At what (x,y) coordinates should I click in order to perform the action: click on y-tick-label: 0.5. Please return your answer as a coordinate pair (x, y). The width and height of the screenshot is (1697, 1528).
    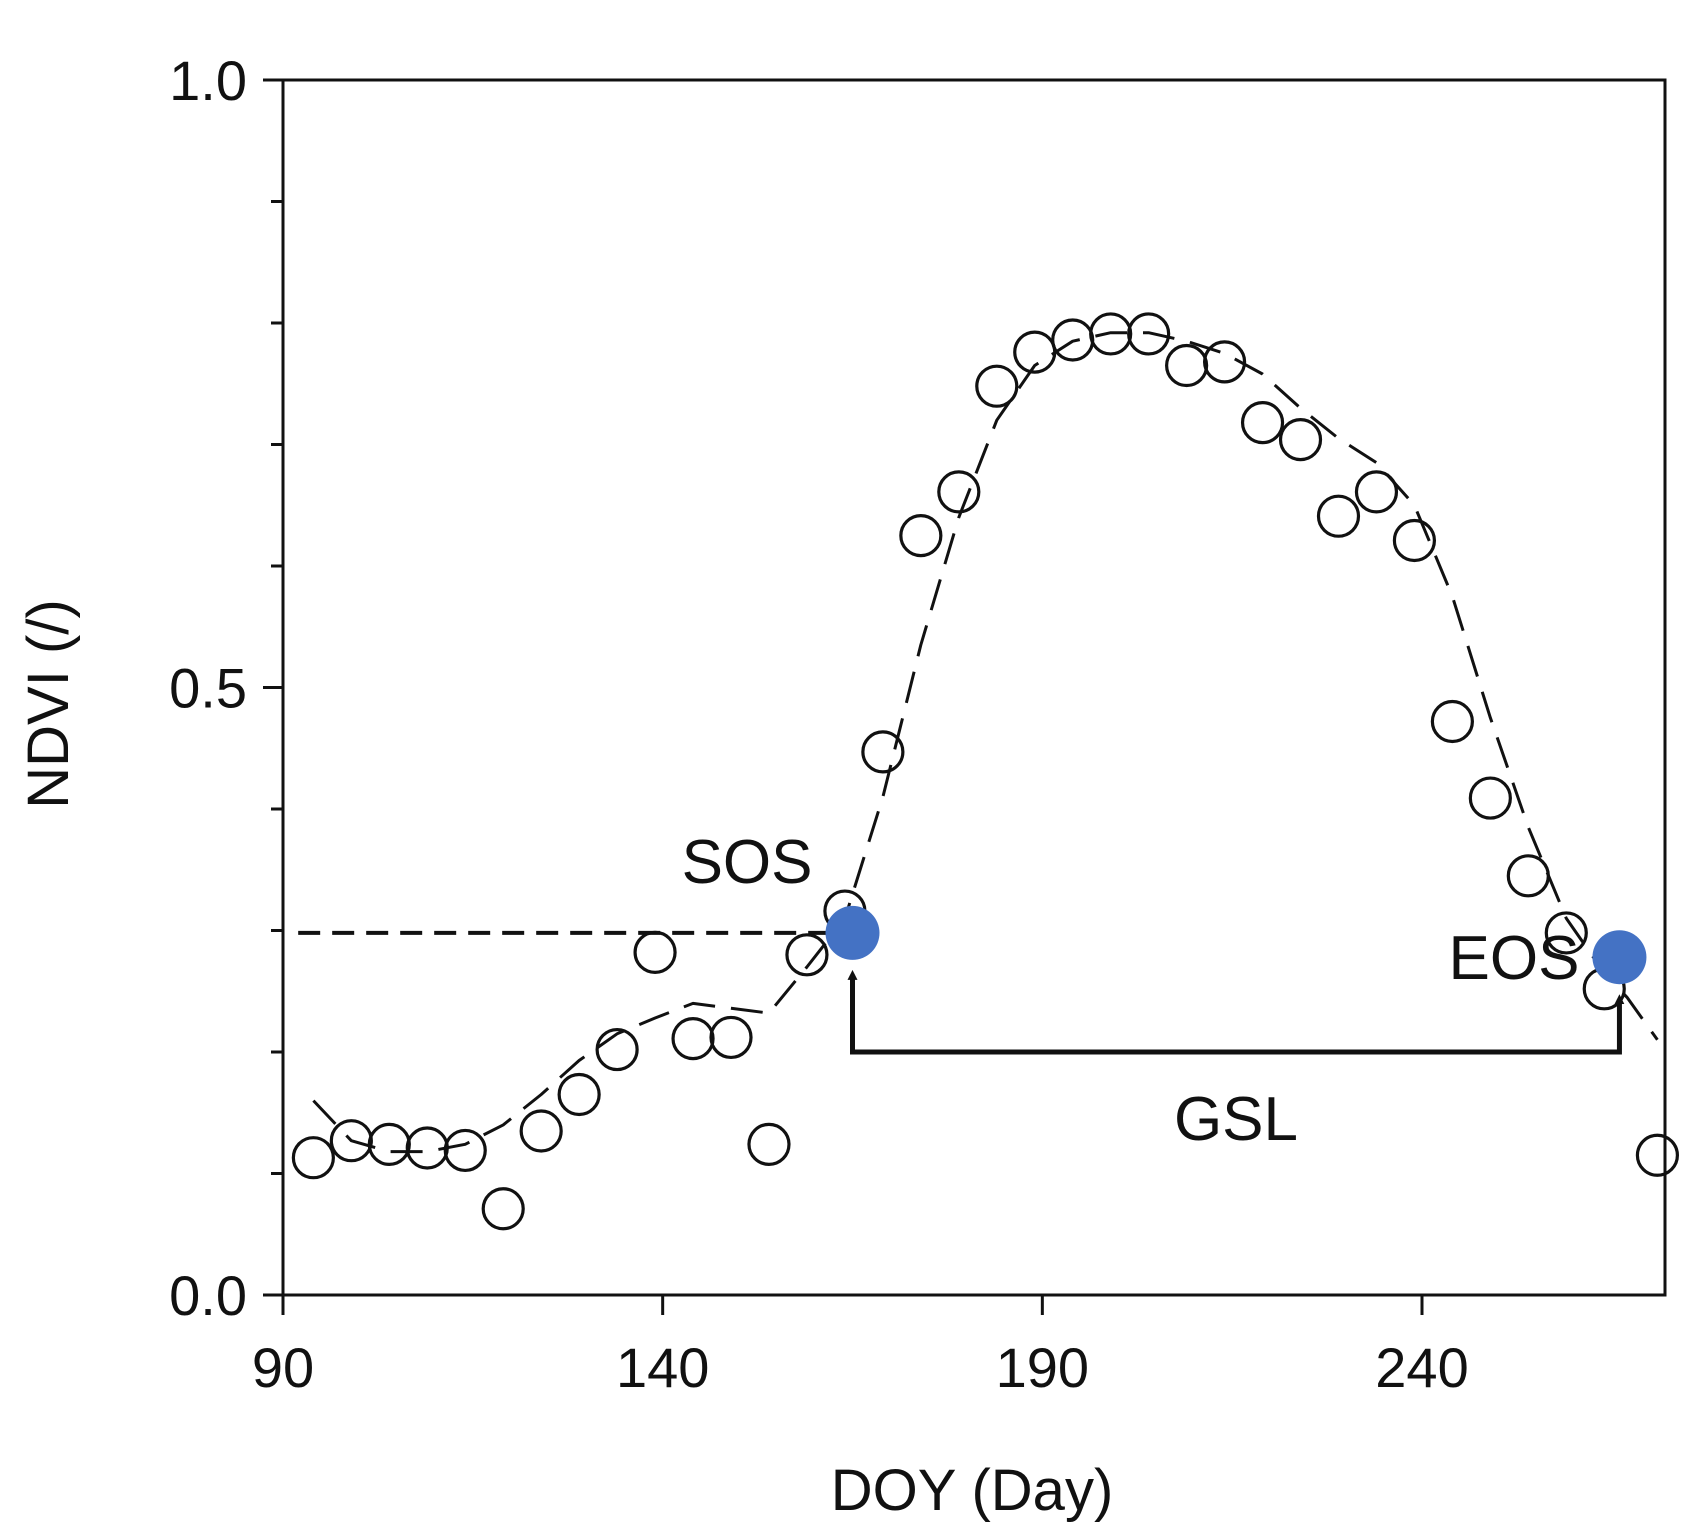
    Looking at the image, I should click on (208, 688).